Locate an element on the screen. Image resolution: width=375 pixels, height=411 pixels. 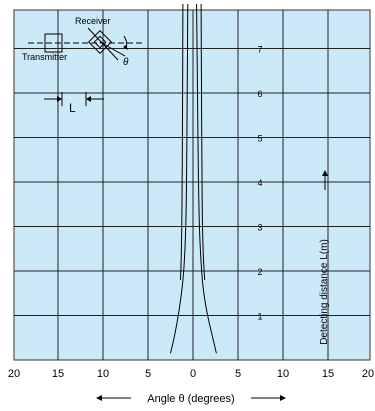
inset-diagram: Receiver Transmitter θ L is located at coordinates (82, 65).